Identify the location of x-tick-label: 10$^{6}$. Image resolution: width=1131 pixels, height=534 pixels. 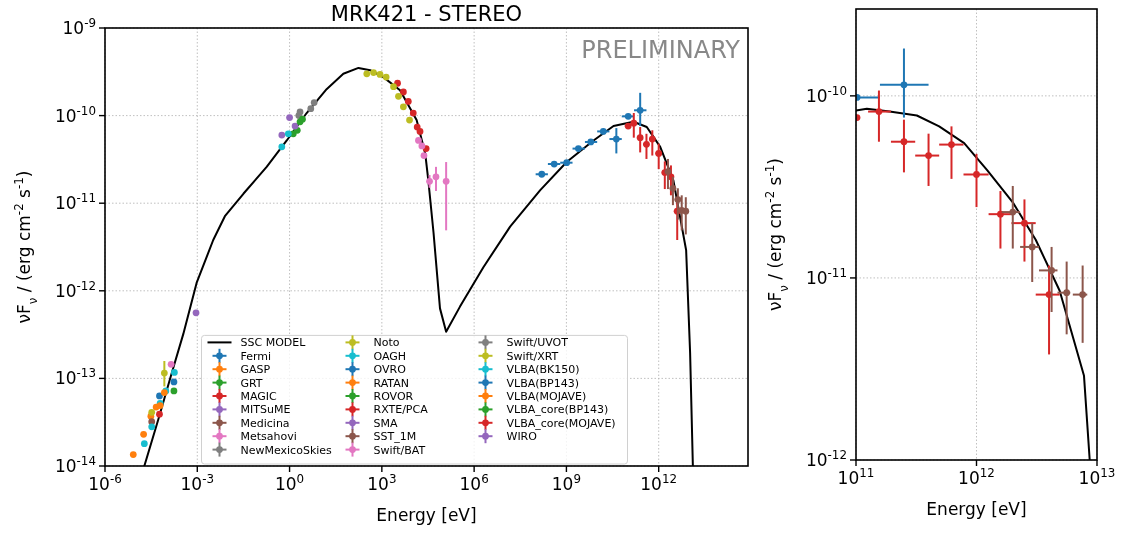
(474, 483).